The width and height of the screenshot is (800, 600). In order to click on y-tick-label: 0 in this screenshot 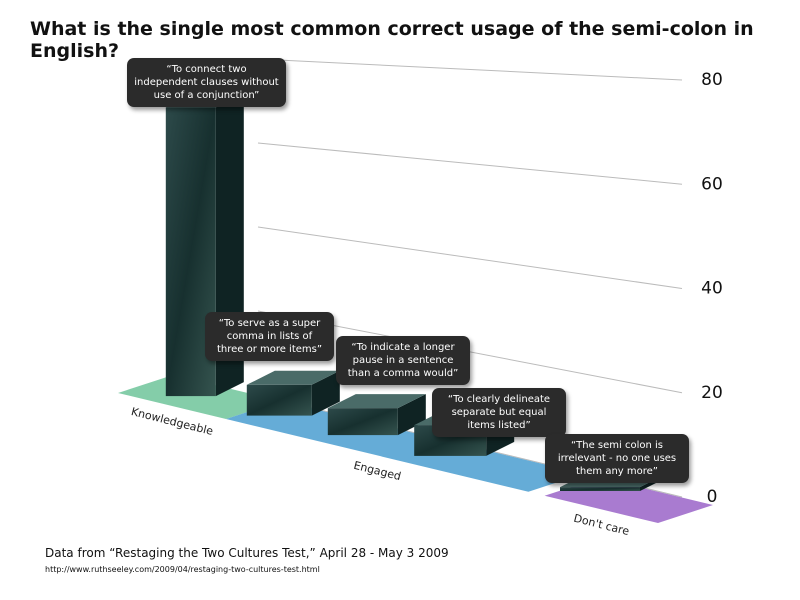, I will do `click(712, 497)`.